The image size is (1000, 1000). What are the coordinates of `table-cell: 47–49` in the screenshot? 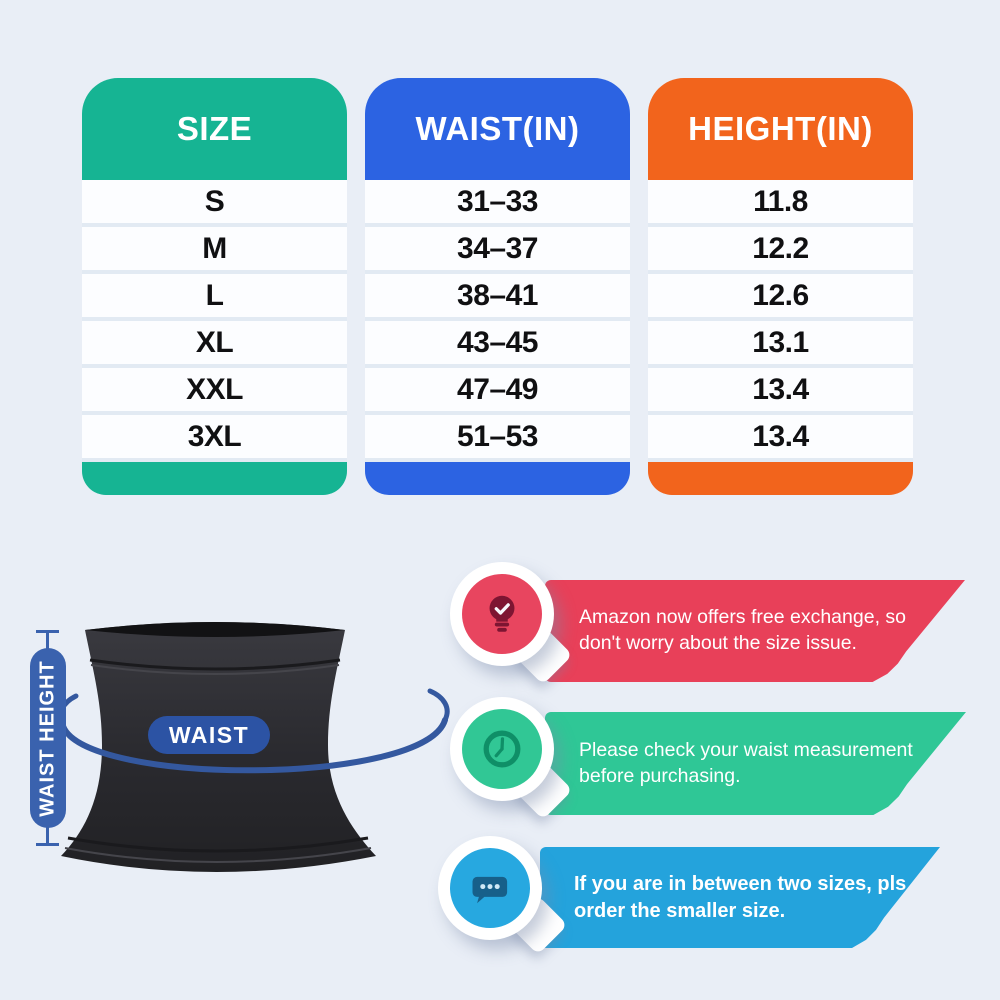 It's located at (497, 391).